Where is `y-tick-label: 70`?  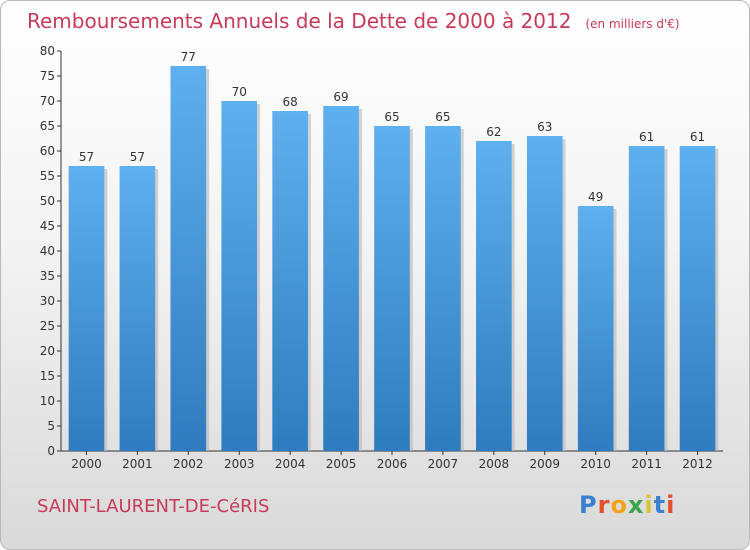 y-tick-label: 70 is located at coordinates (47, 101).